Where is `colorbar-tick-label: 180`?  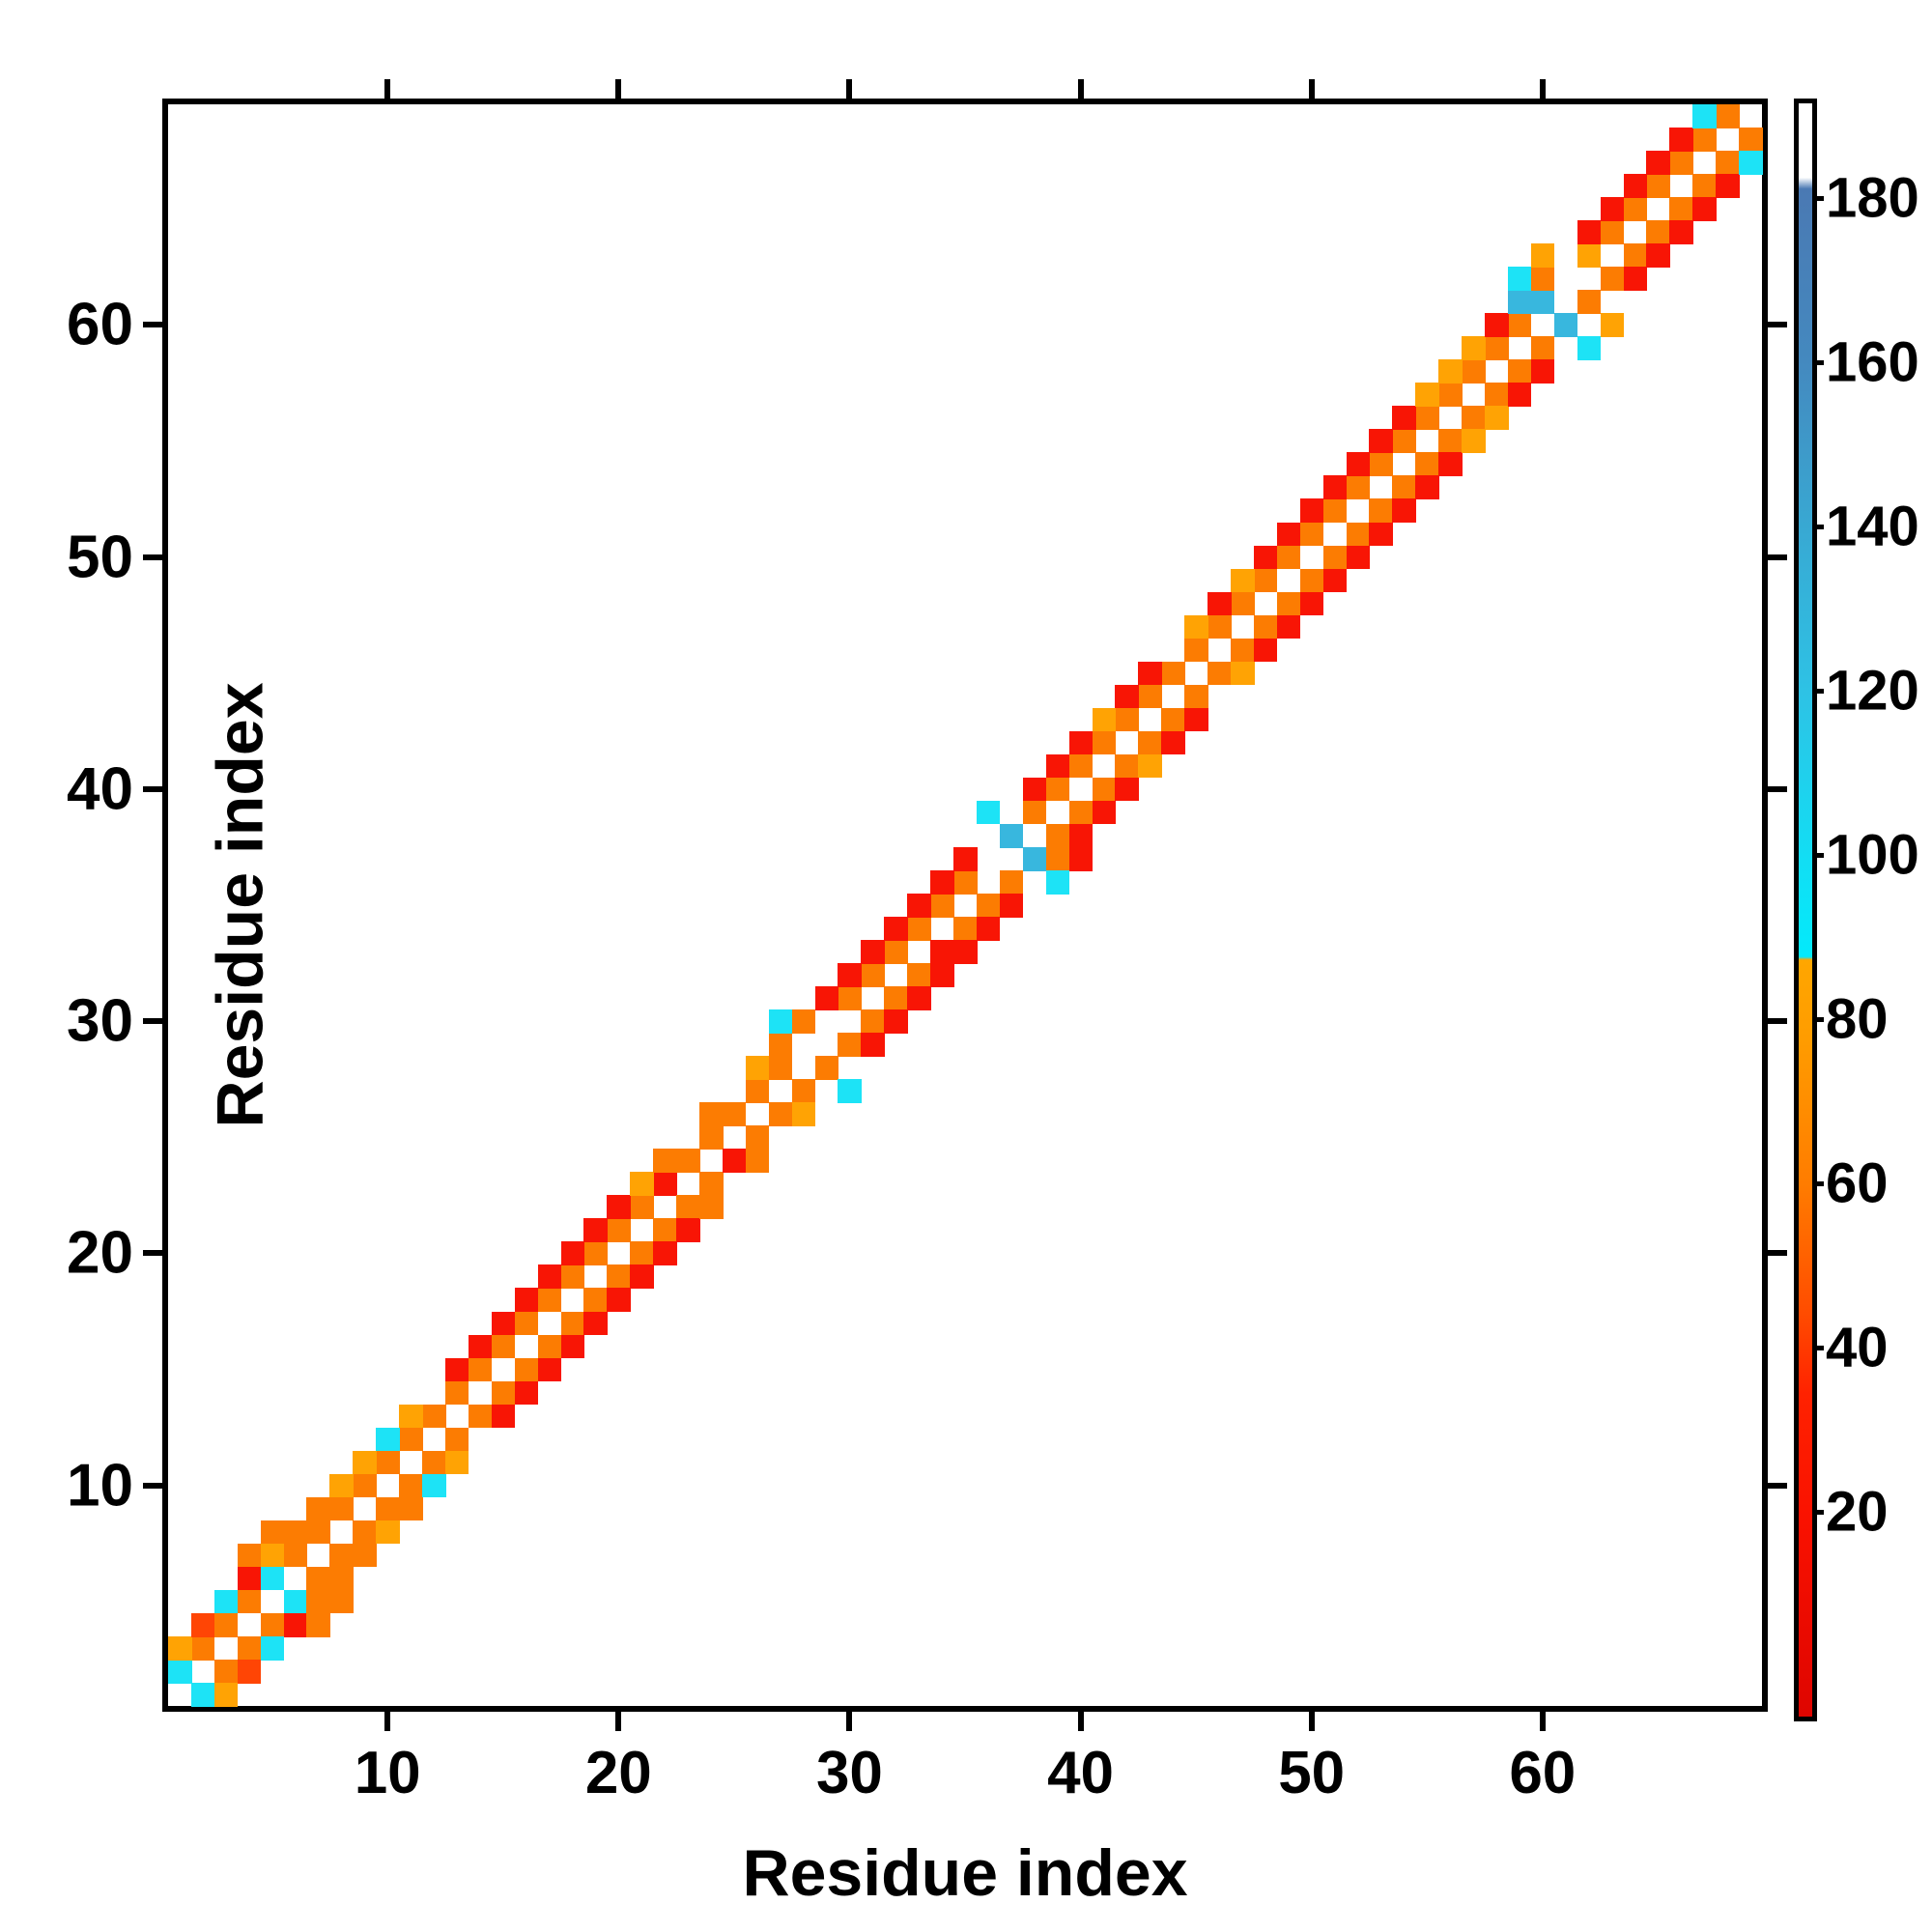 colorbar-tick-label: 180 is located at coordinates (1872, 198).